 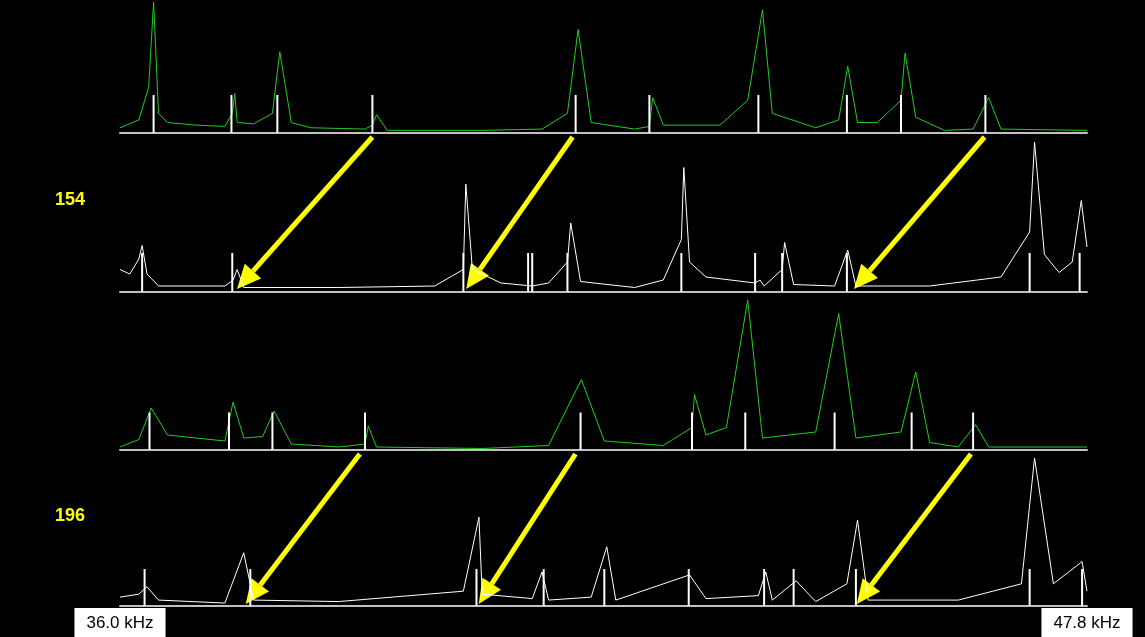 I want to click on x-tick-label: 36.0 kHz, so click(x=120, y=622).